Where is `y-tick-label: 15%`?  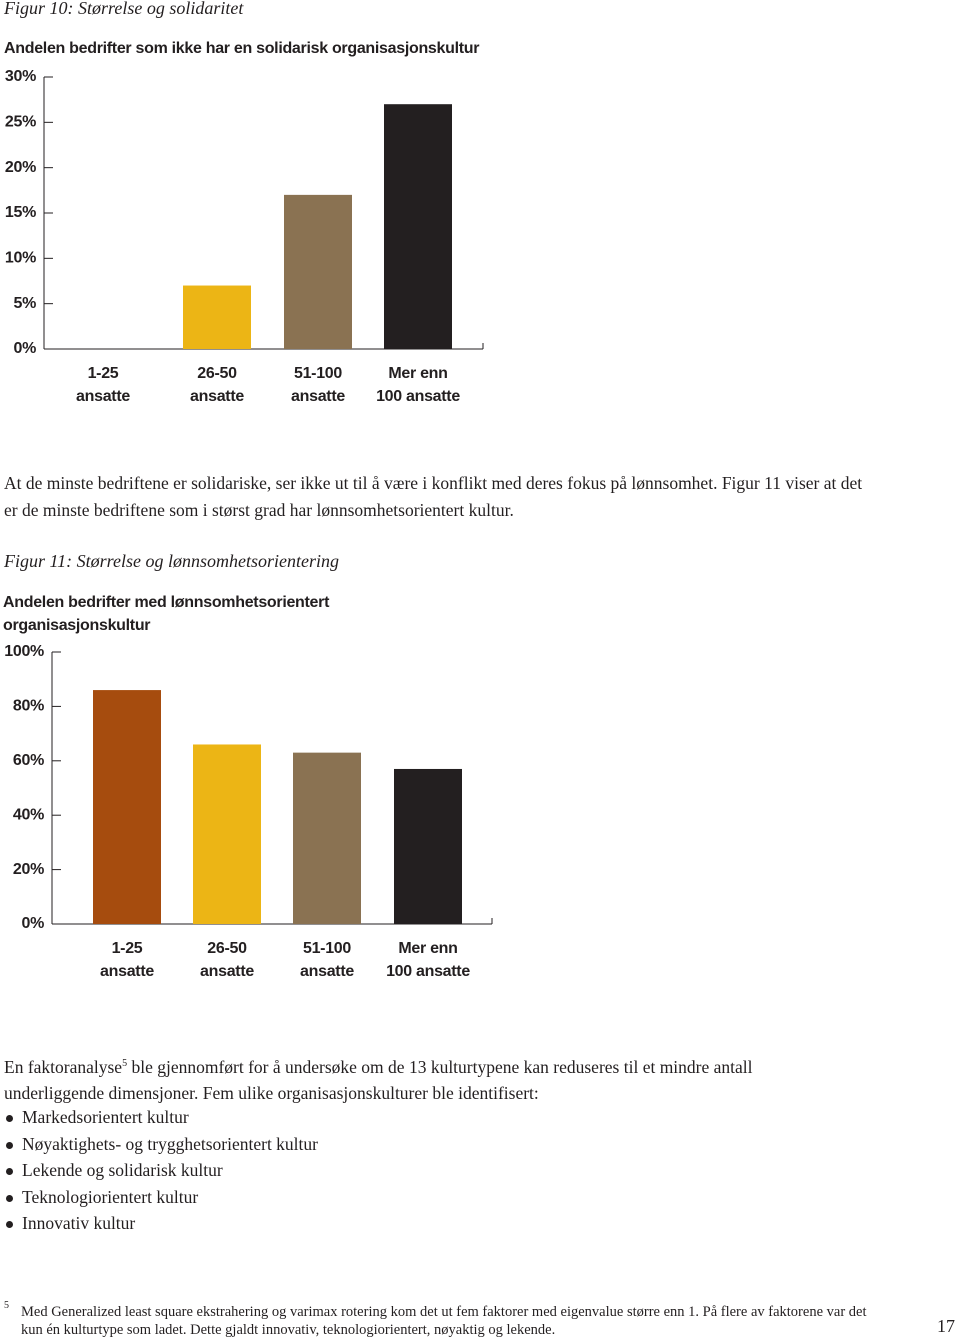
y-tick-label: 15% is located at coordinates (20, 212).